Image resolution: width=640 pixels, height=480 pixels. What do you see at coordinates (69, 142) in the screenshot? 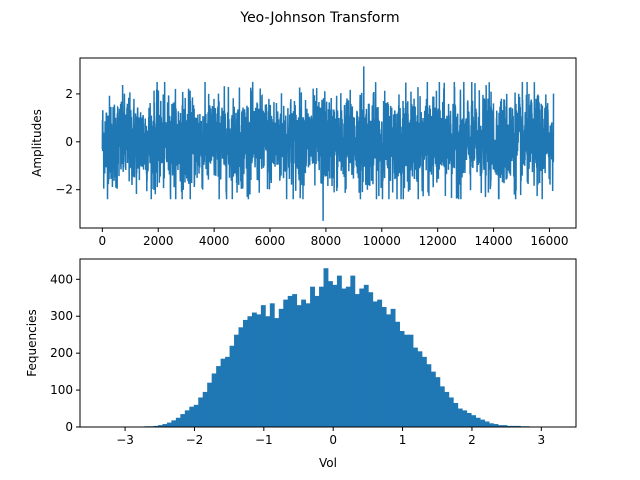
I see `line-plot-ytick-label: 0` at bounding box center [69, 142].